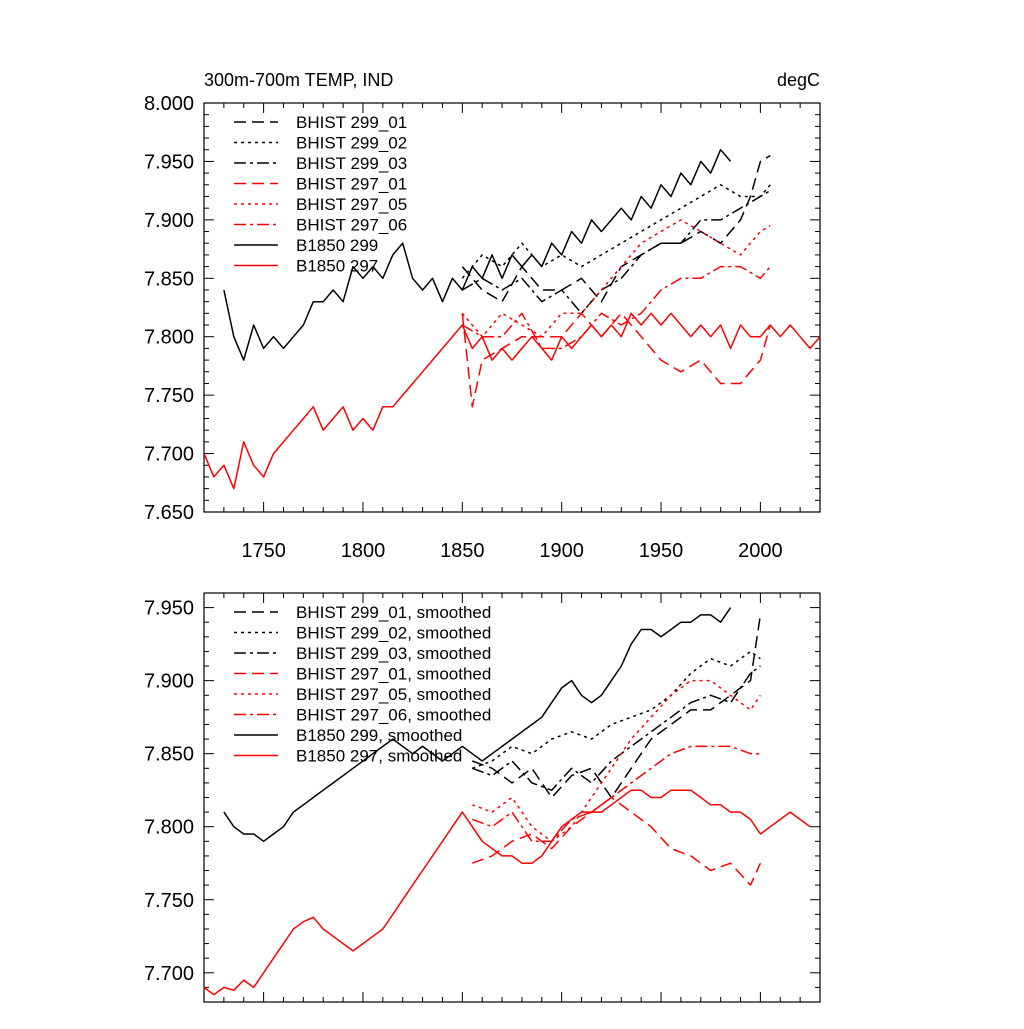 The width and height of the screenshot is (1024, 1029). I want to click on legend-label: BHIST 297_05, so click(351, 204).